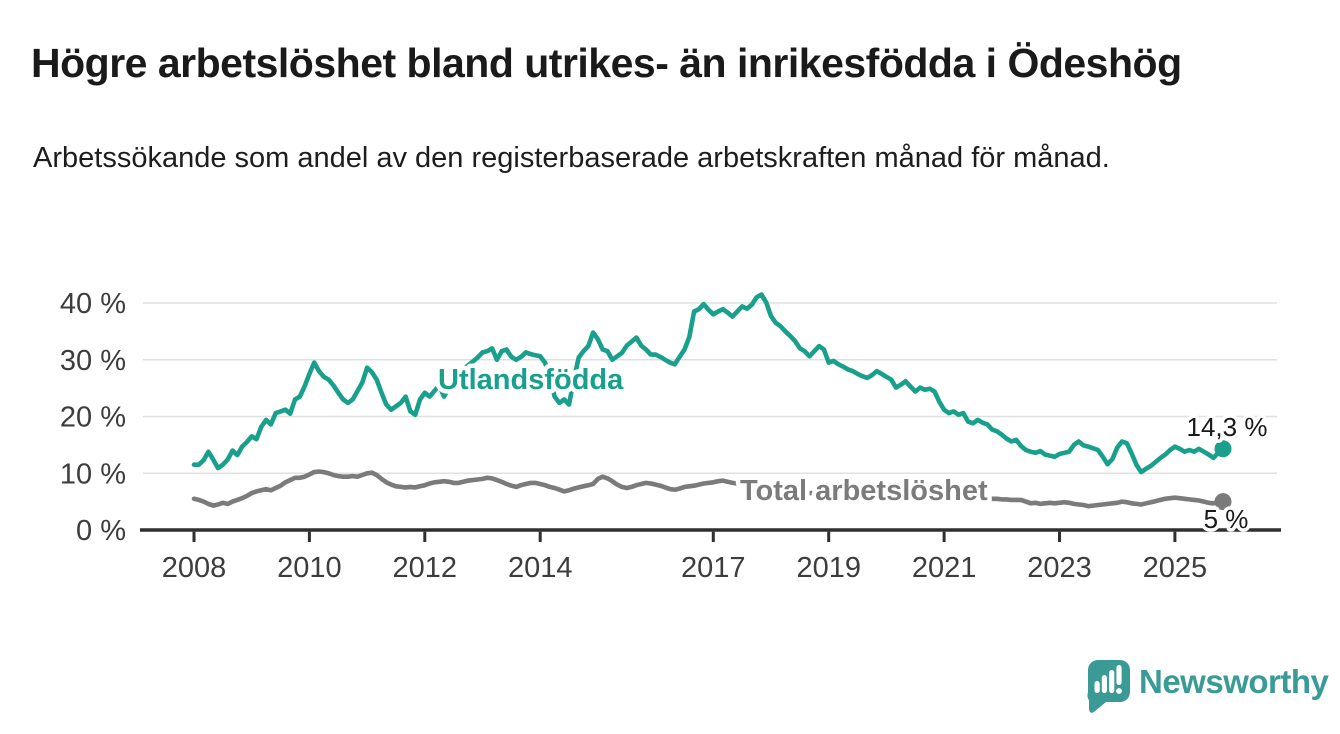 The height and width of the screenshot is (734, 1340). What do you see at coordinates (1119, 691) in the screenshot?
I see `logo-exclamation-dot` at bounding box center [1119, 691].